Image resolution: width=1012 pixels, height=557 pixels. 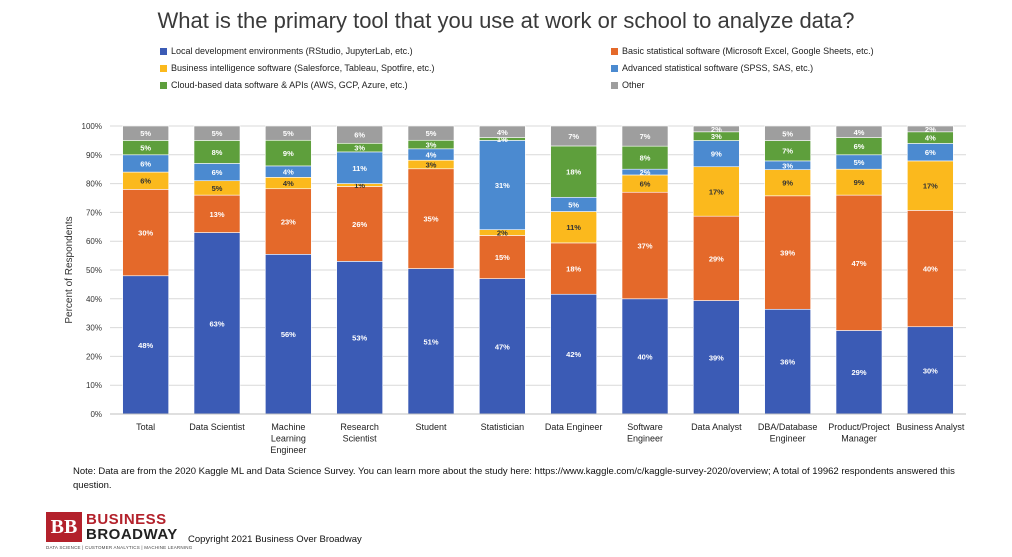 I want to click on data-label: 11%, so click(x=573, y=227).